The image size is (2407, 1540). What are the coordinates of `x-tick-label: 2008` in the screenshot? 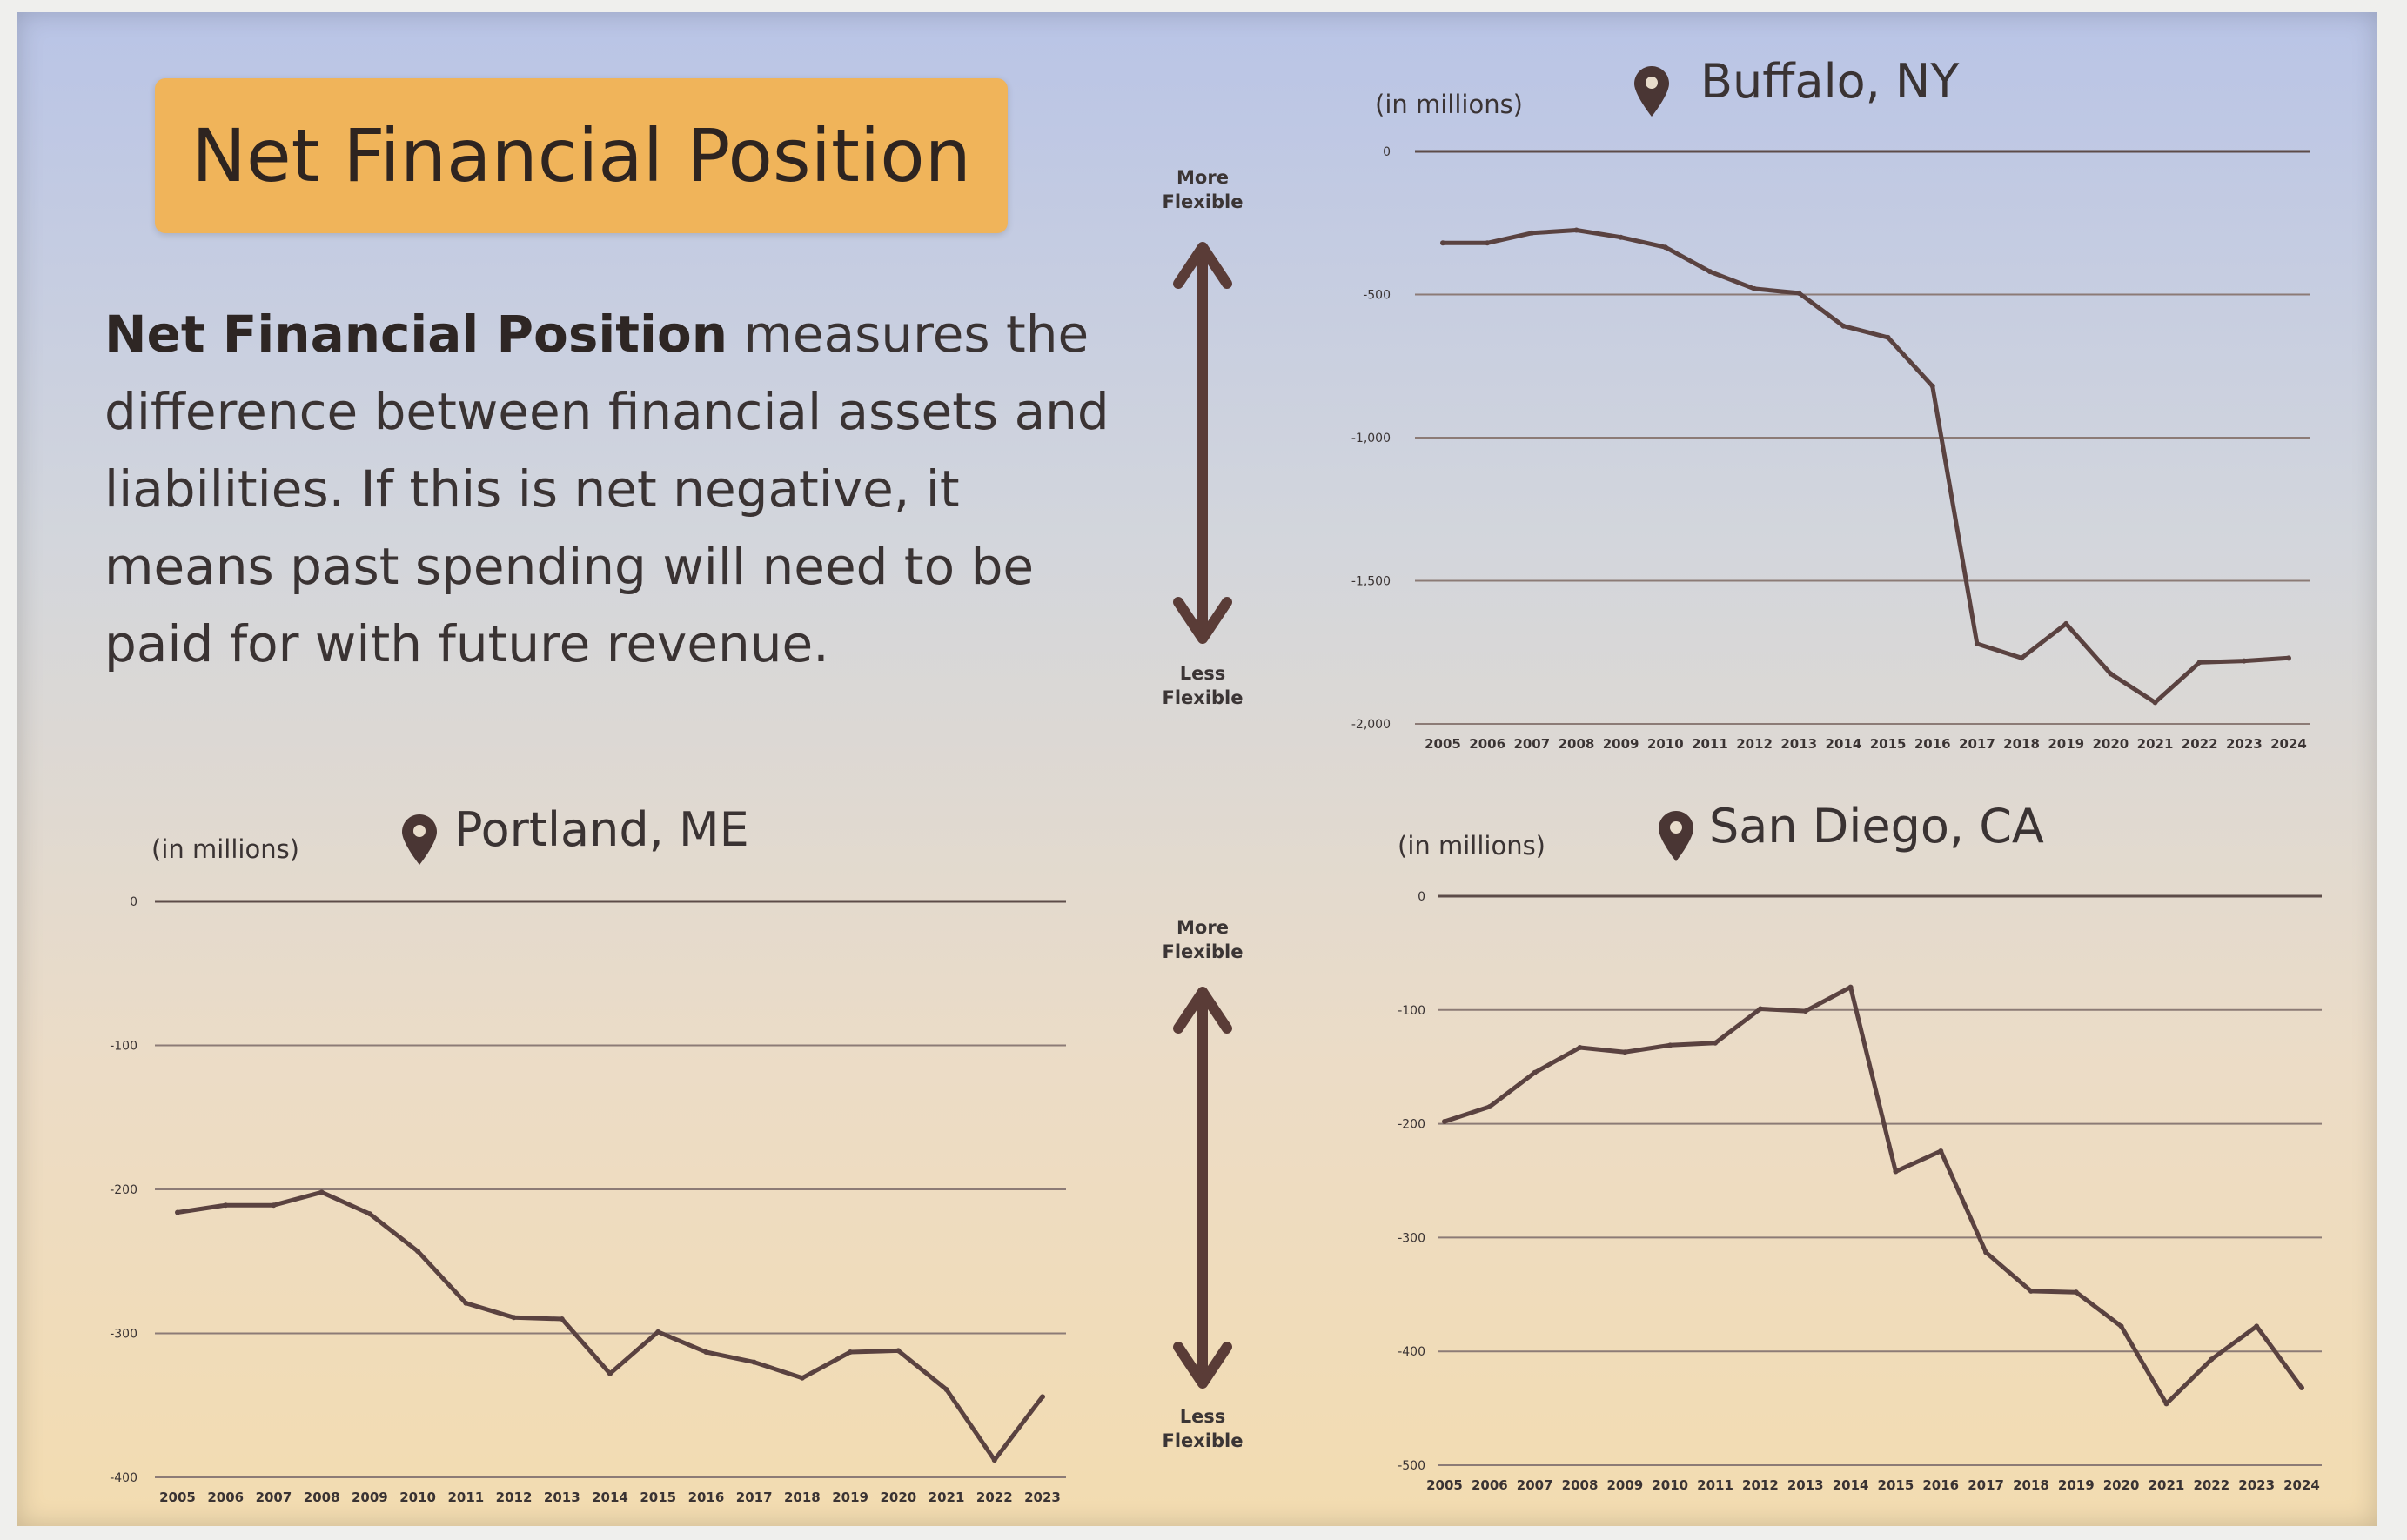 It's located at (1577, 744).